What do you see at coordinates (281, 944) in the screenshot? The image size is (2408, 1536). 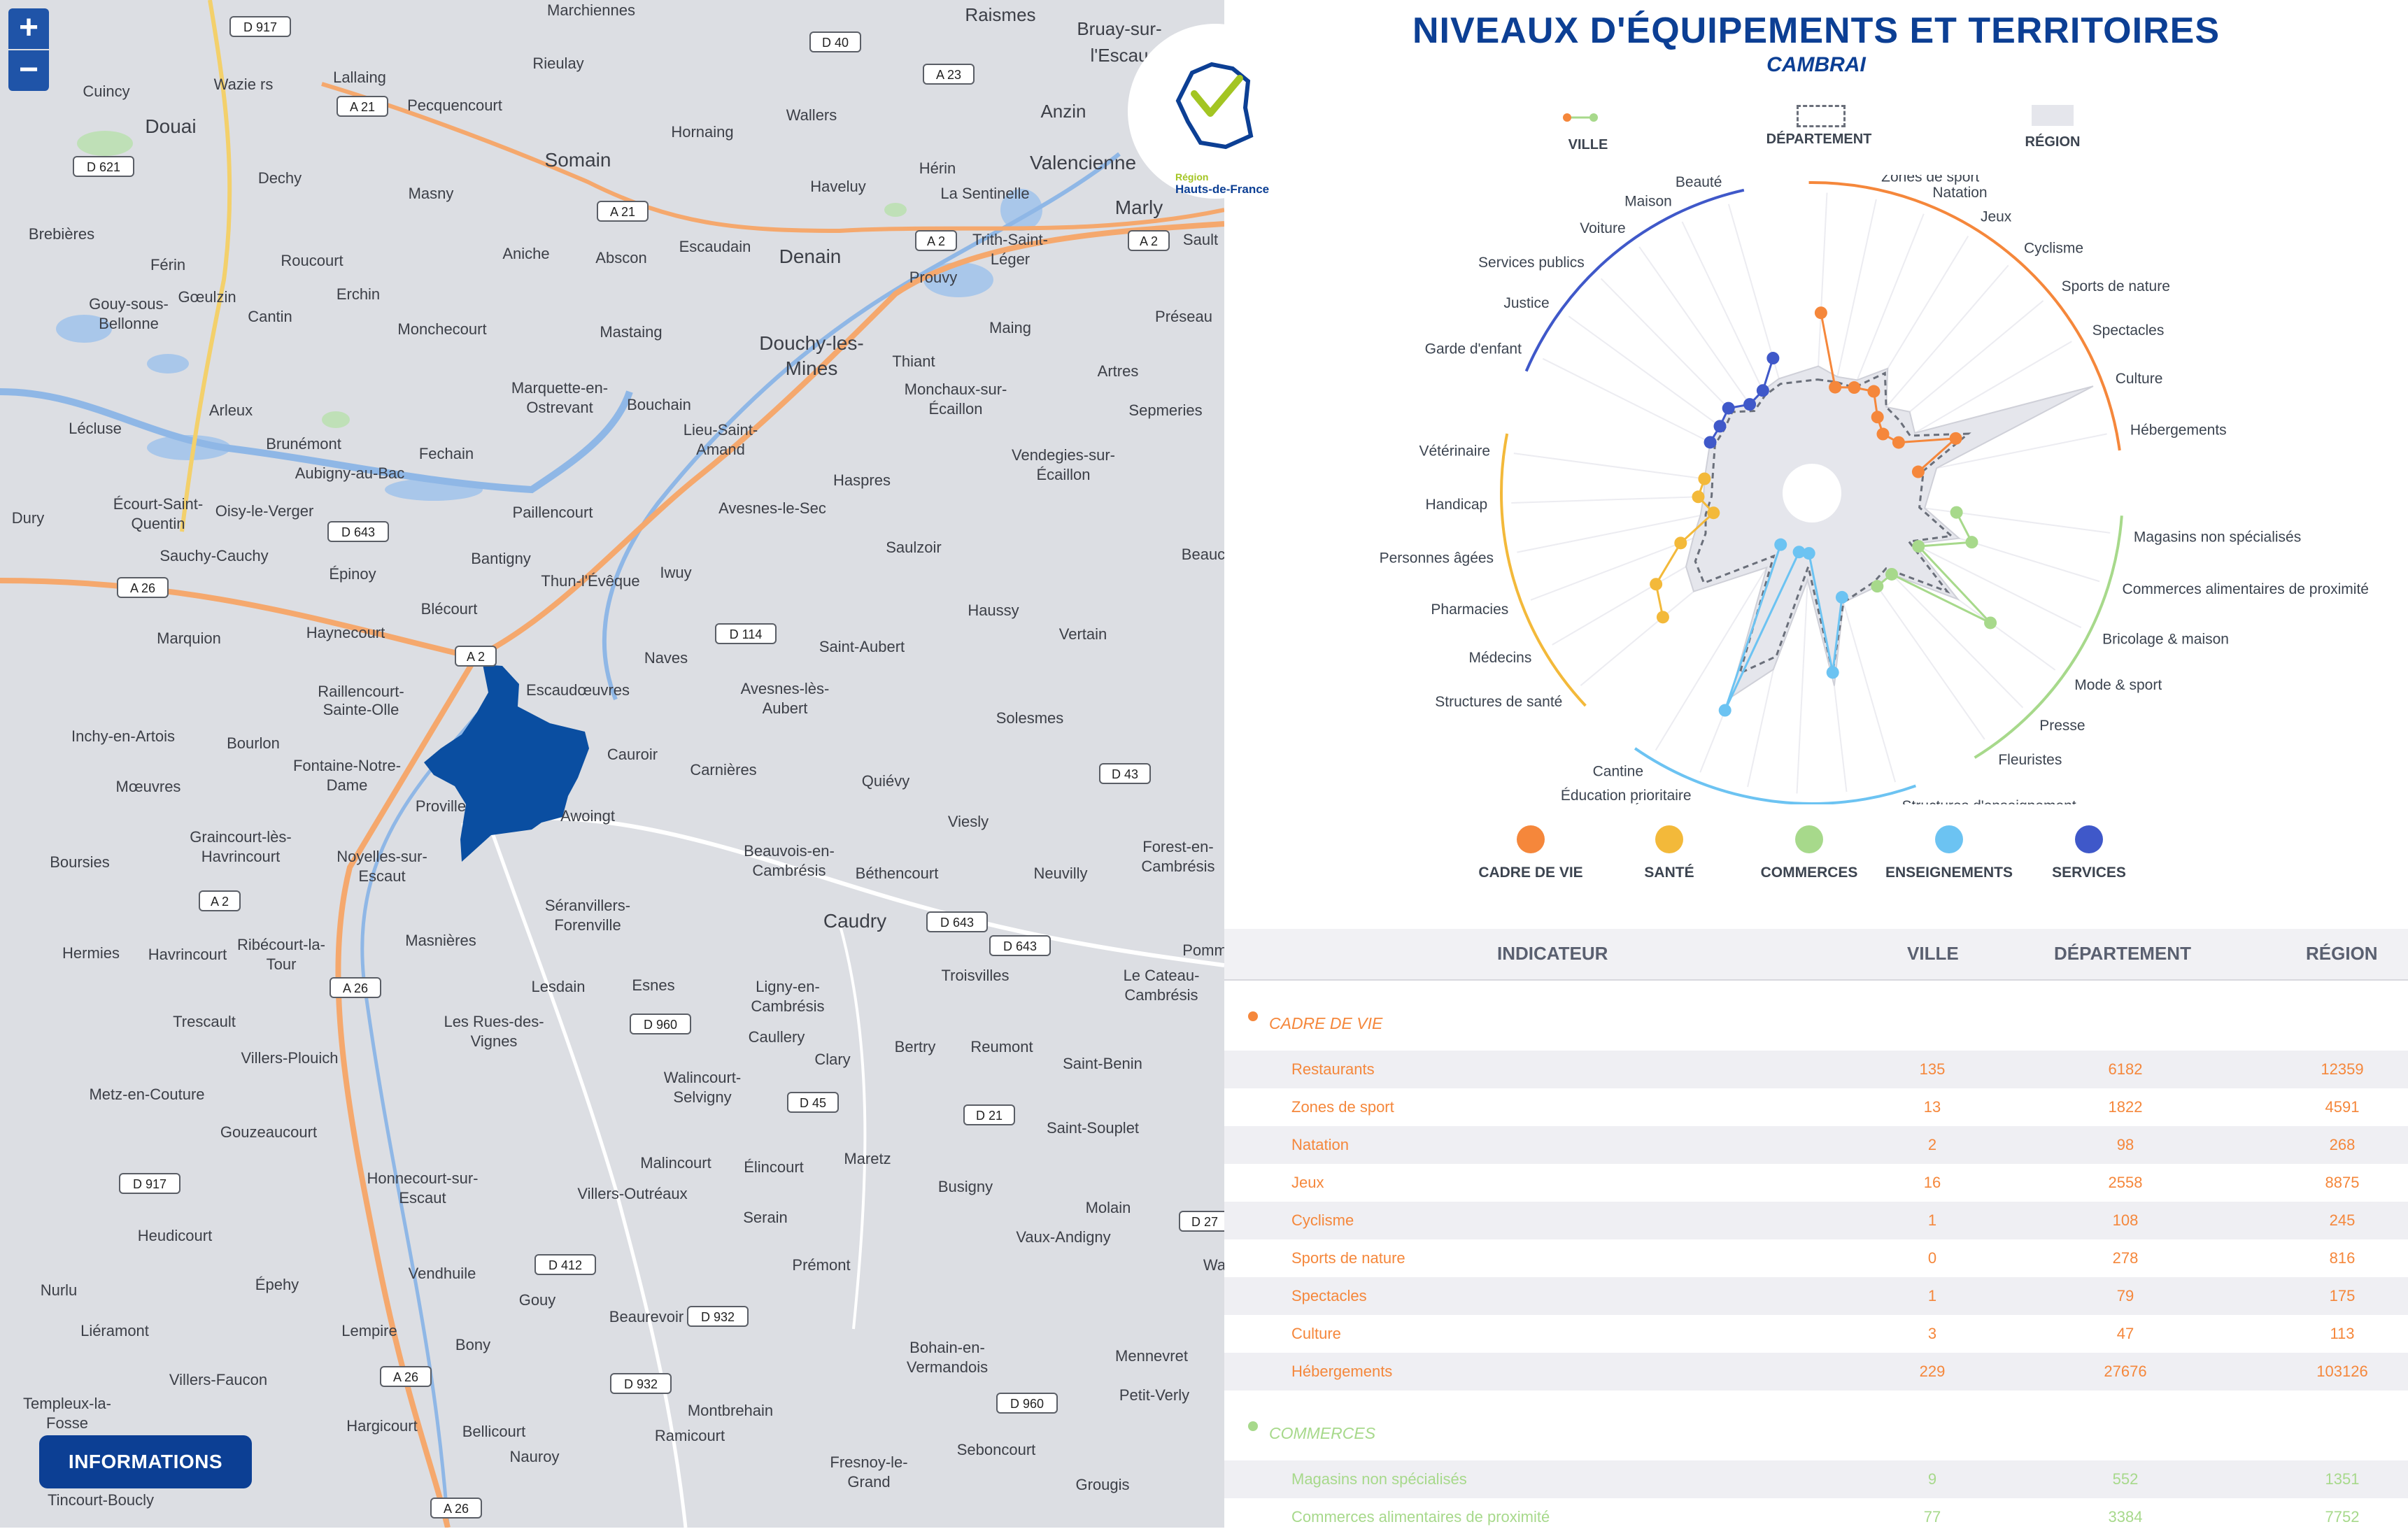 I see `place-label: Ribécourt-la-` at bounding box center [281, 944].